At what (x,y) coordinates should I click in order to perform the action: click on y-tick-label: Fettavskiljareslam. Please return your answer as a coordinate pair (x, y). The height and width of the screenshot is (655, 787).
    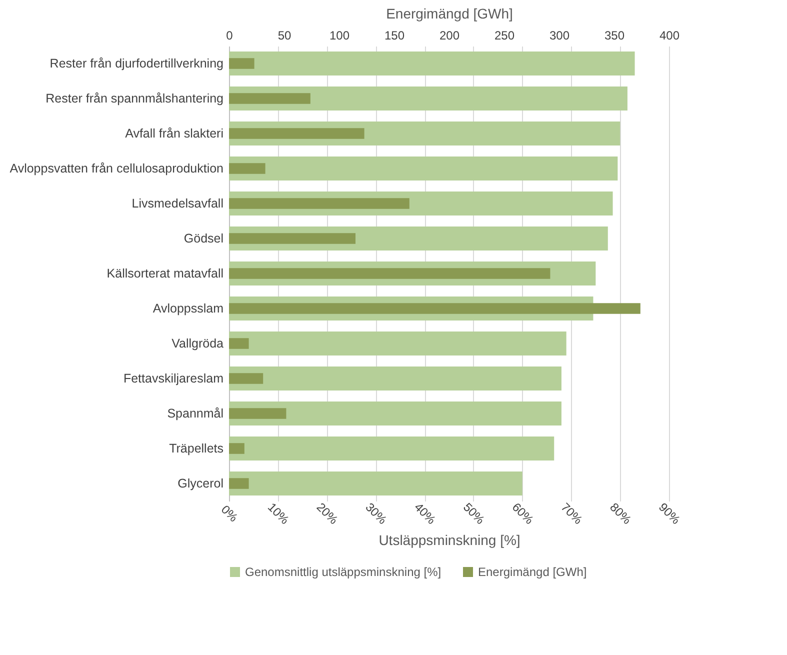
    Looking at the image, I should click on (173, 379).